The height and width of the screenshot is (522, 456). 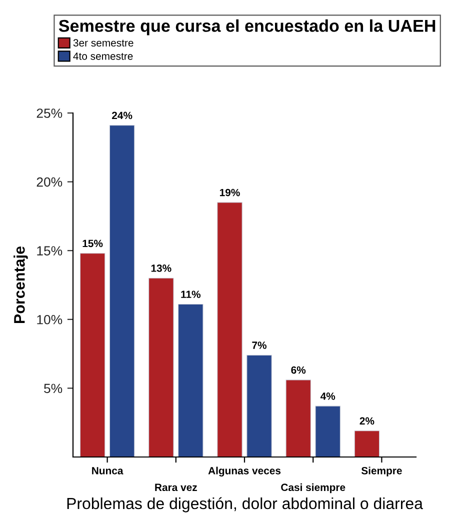 What do you see at coordinates (245, 504) in the screenshot?
I see `x-axis-title: Problemas de digestión, dolor abdominal o diarrea` at bounding box center [245, 504].